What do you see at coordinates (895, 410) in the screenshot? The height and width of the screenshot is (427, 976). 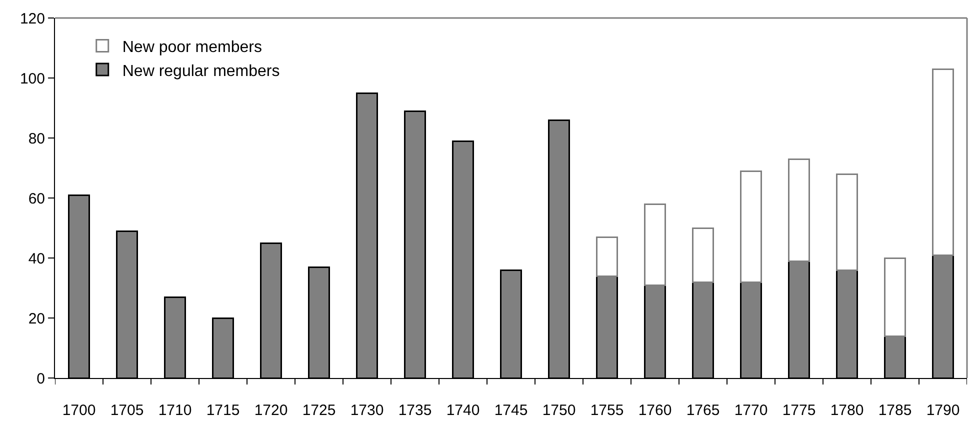 I see `x-tick-label: 1785` at bounding box center [895, 410].